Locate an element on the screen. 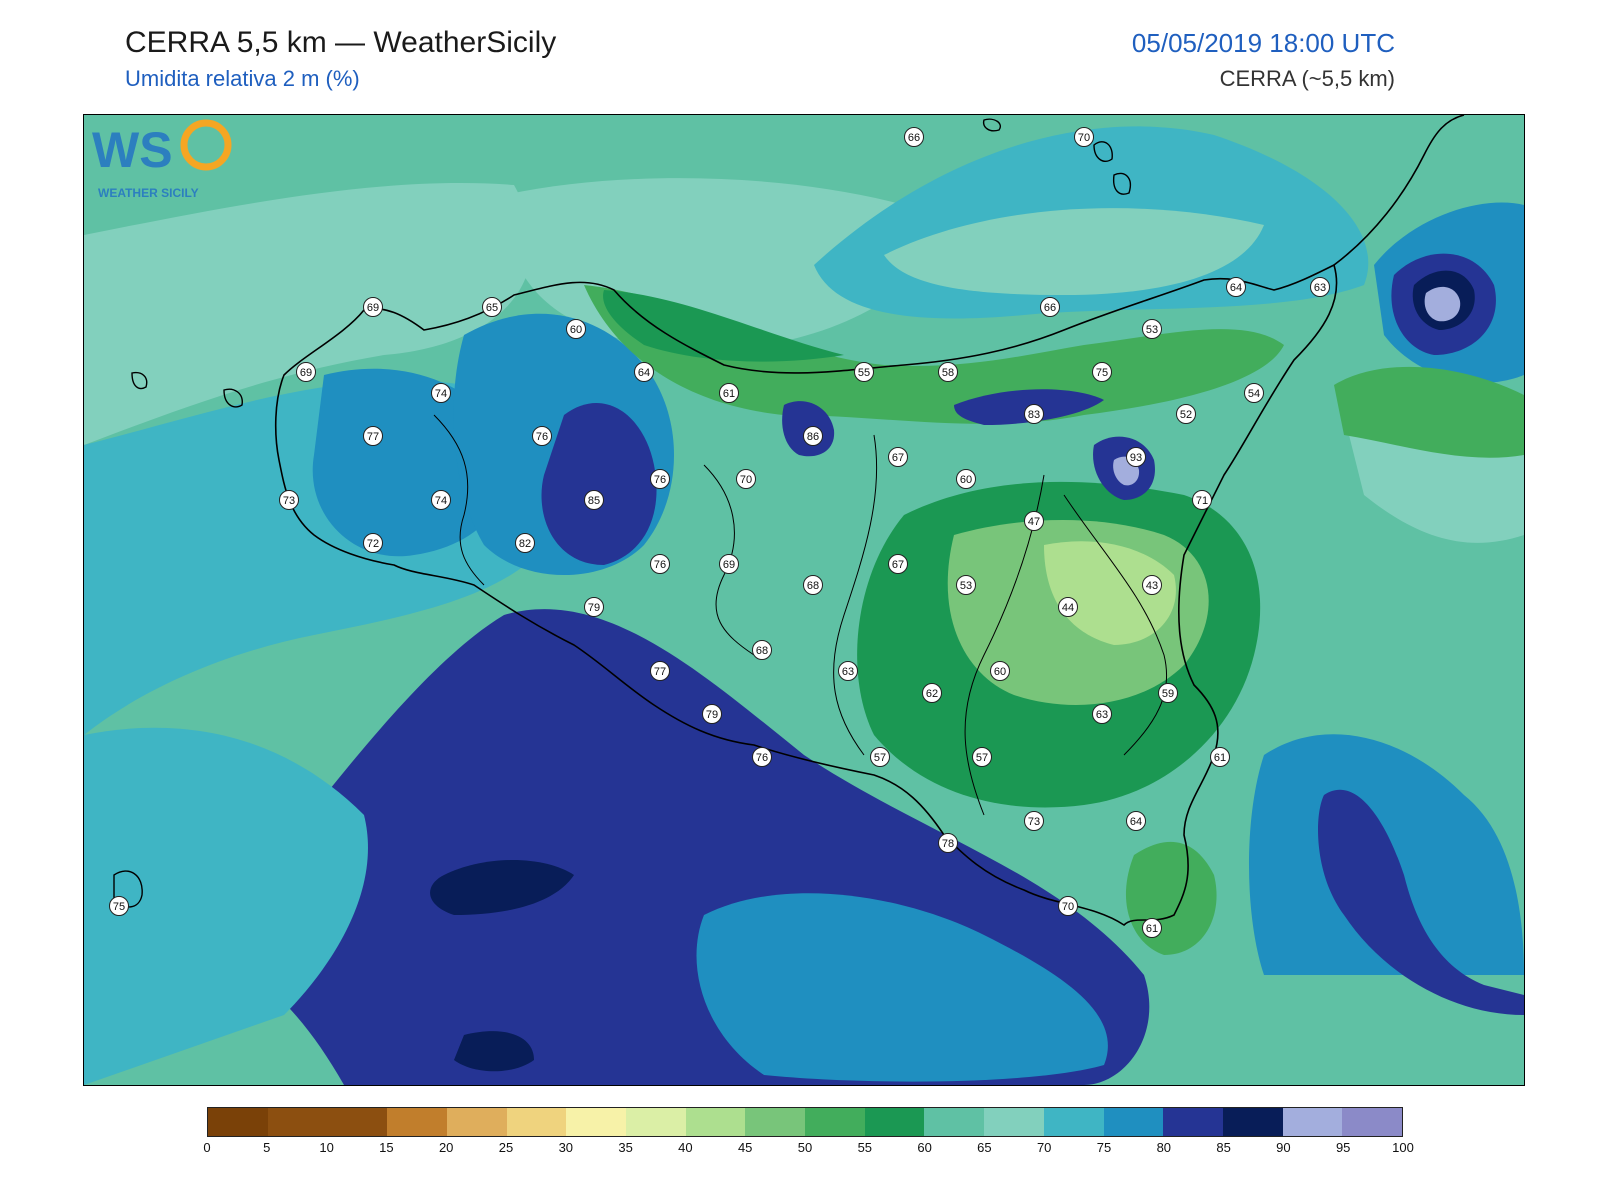 The width and height of the screenshot is (1600, 1200). field-90-south is located at coordinates (494, 1051).